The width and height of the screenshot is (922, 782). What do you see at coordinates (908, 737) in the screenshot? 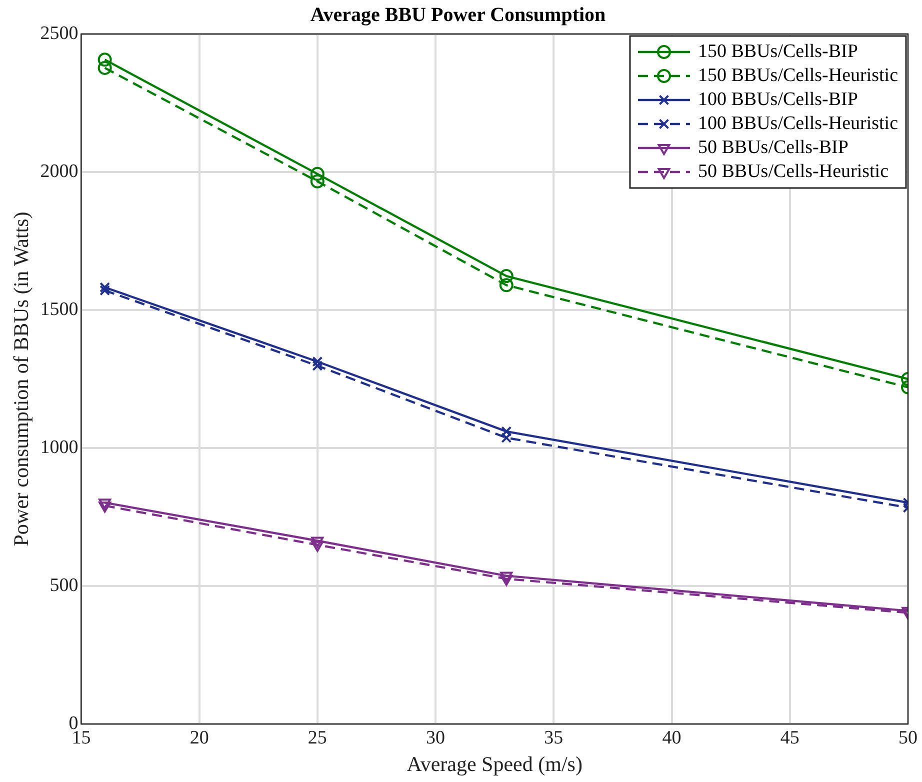
I see `x-tick-label: 50` at bounding box center [908, 737].